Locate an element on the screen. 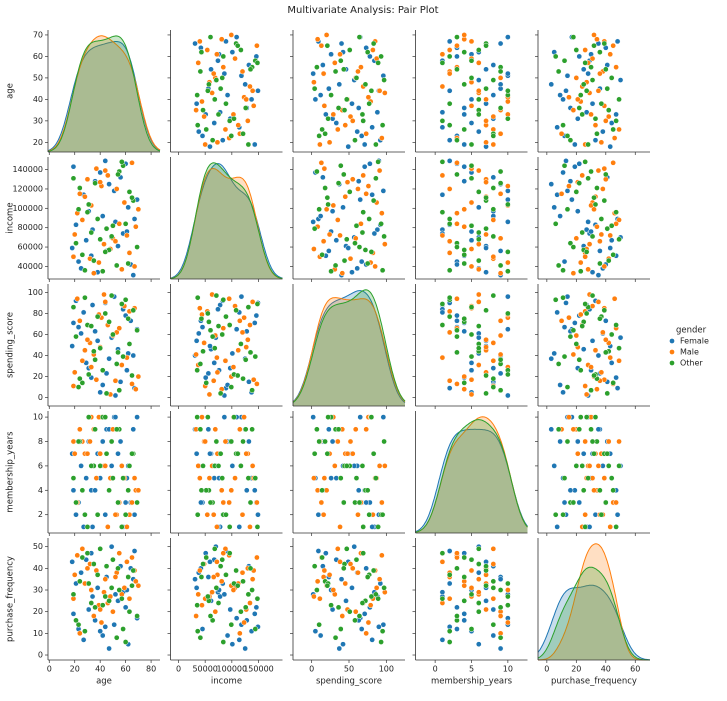  panel: 2 4 6 8 10 is located at coordinates (96, 473).